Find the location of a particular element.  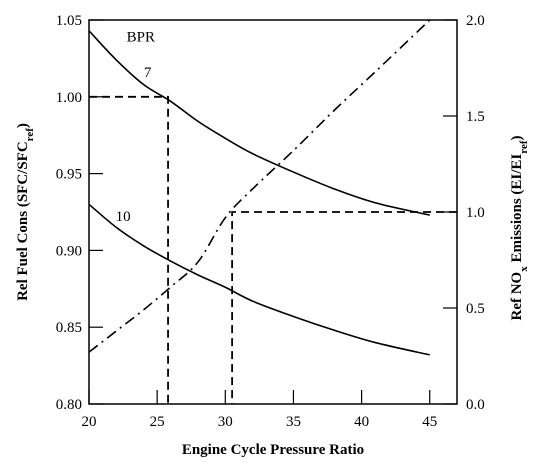

annotation-bpr: BPR is located at coordinates (141, 38).